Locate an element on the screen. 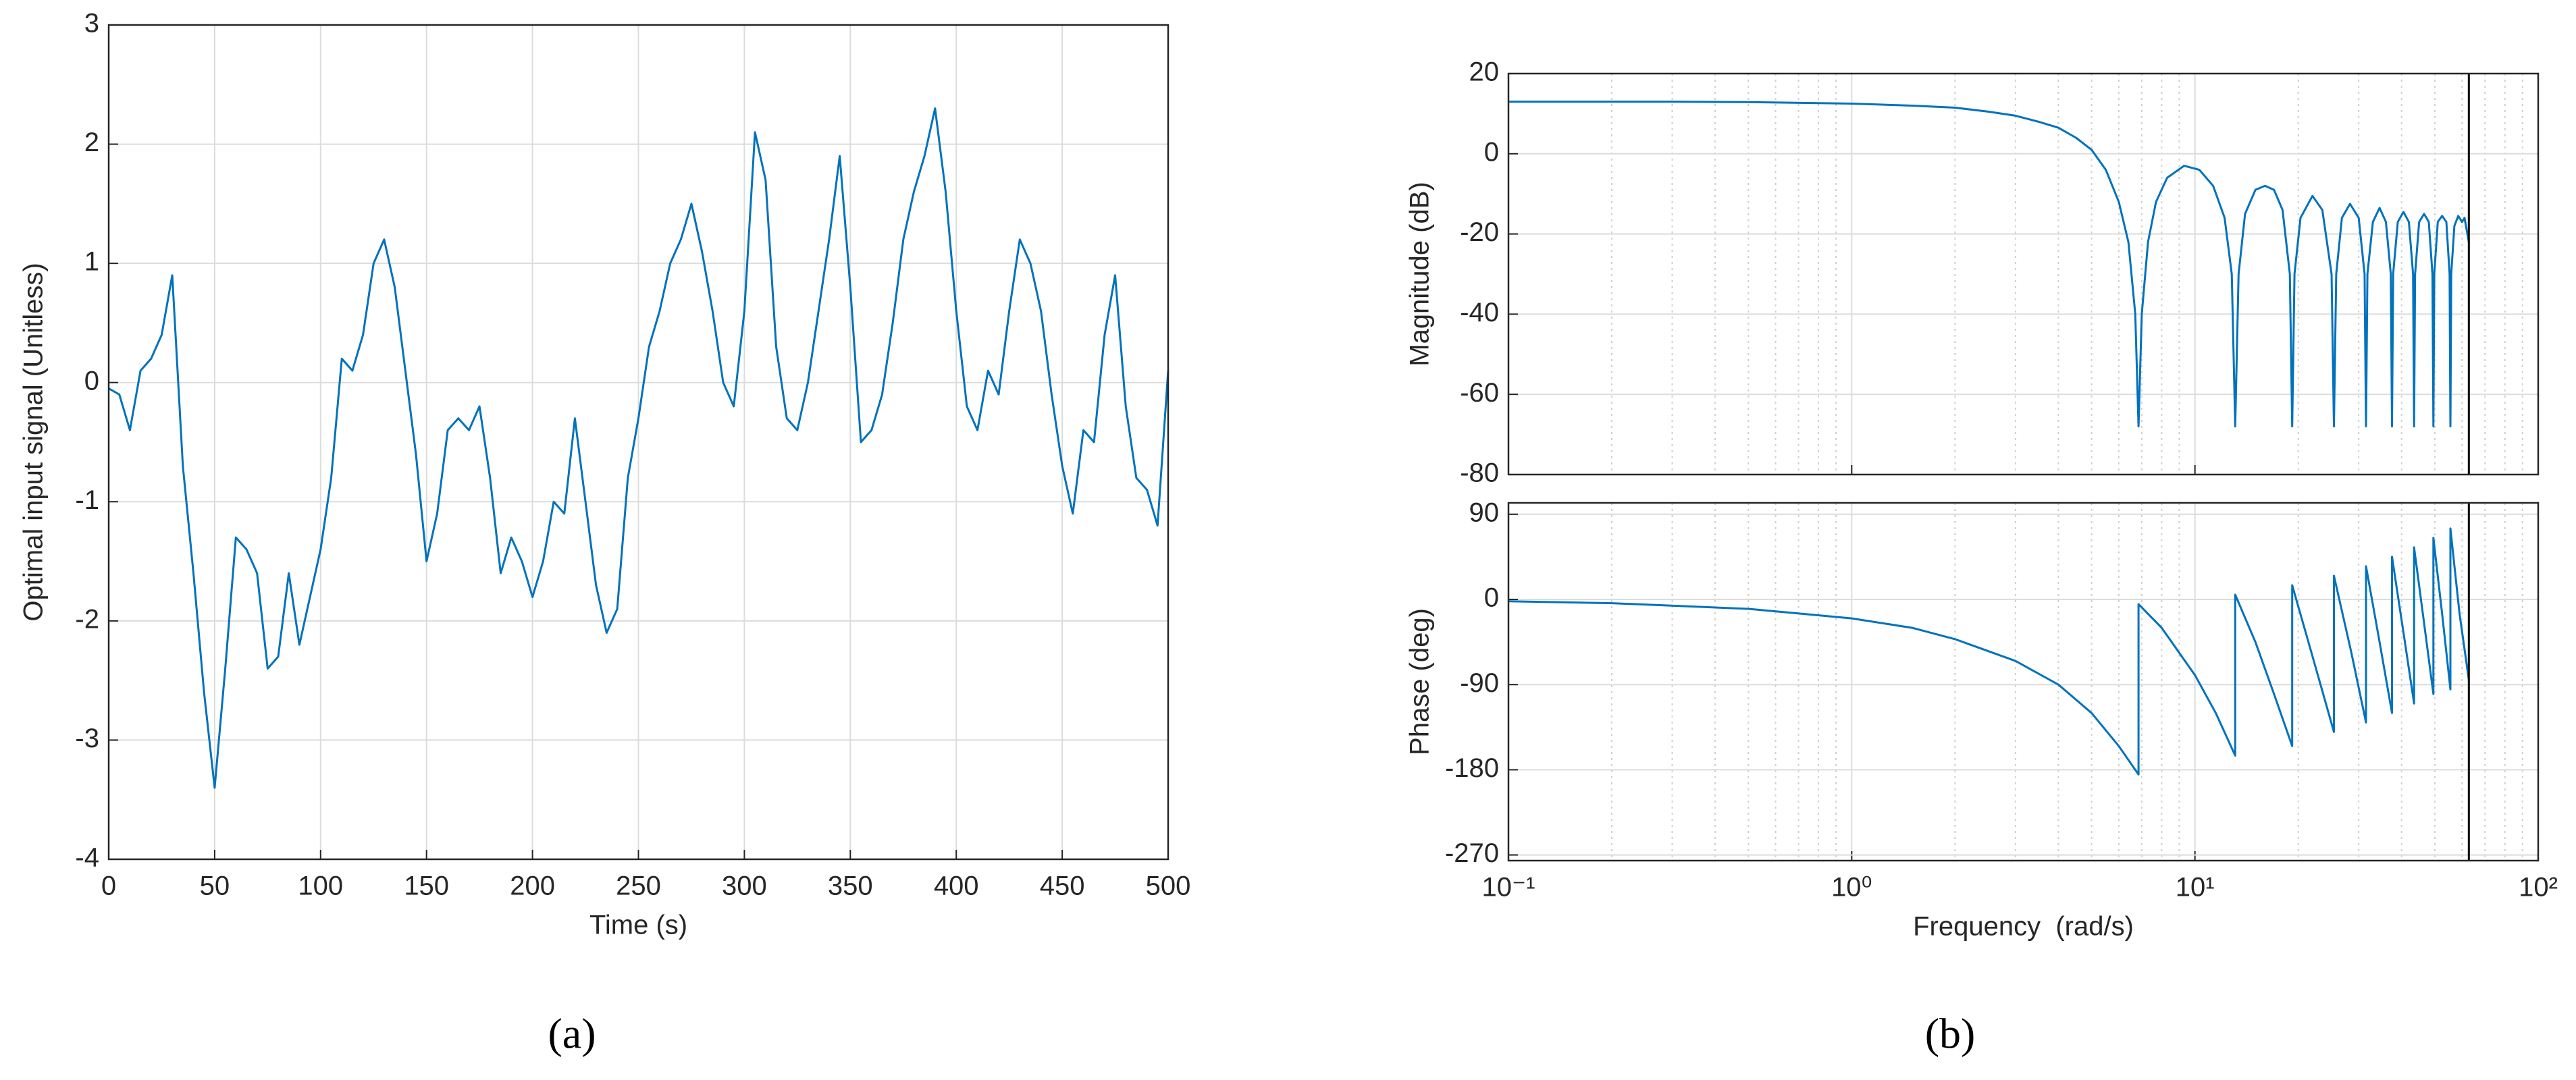 The height and width of the screenshot is (1080, 2576). x-tick-label: 10¹ is located at coordinates (2195, 887).